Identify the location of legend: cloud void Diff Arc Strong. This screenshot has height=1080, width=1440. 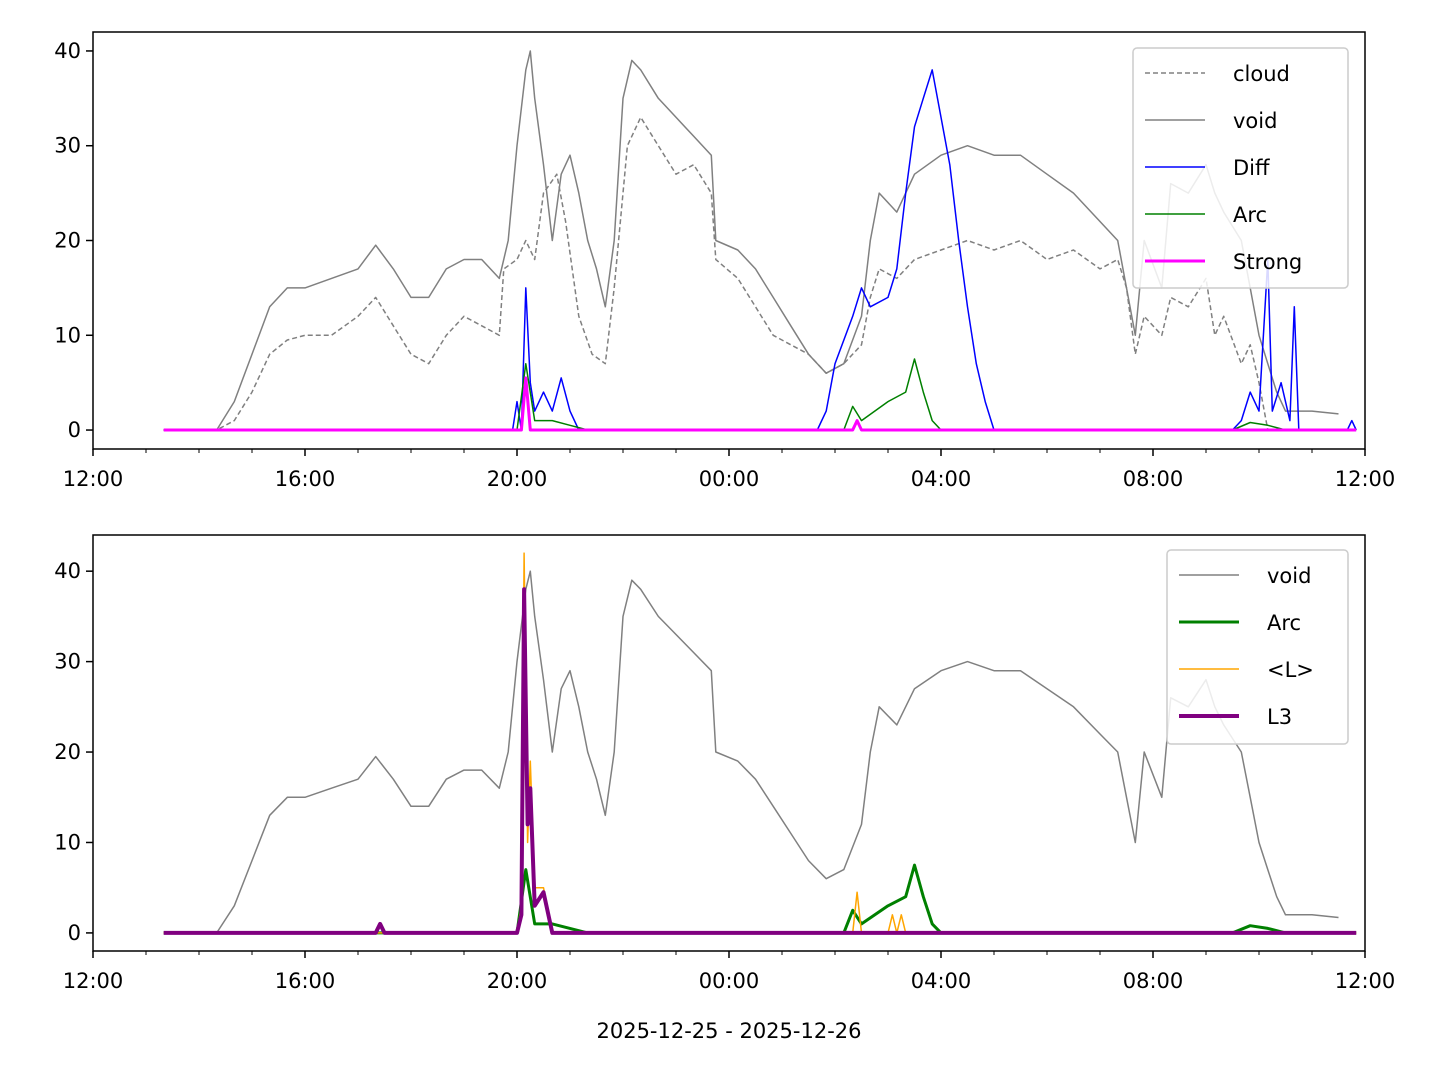
(1240, 168).